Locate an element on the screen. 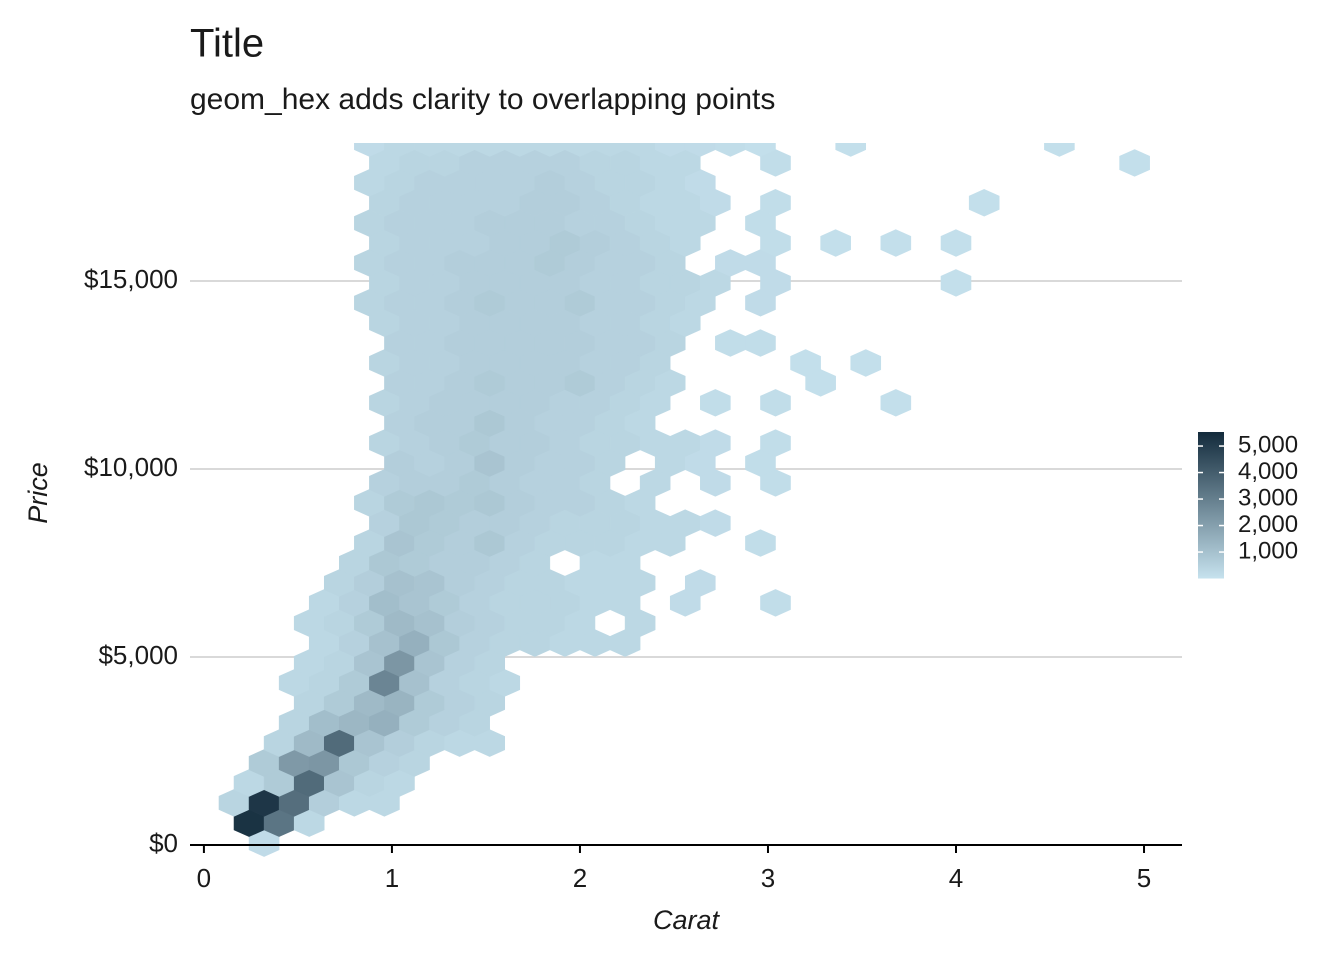 Image resolution: width=1344 pixels, height=960 pixels. y-tick-label: $10,000 is located at coordinates (131, 467).